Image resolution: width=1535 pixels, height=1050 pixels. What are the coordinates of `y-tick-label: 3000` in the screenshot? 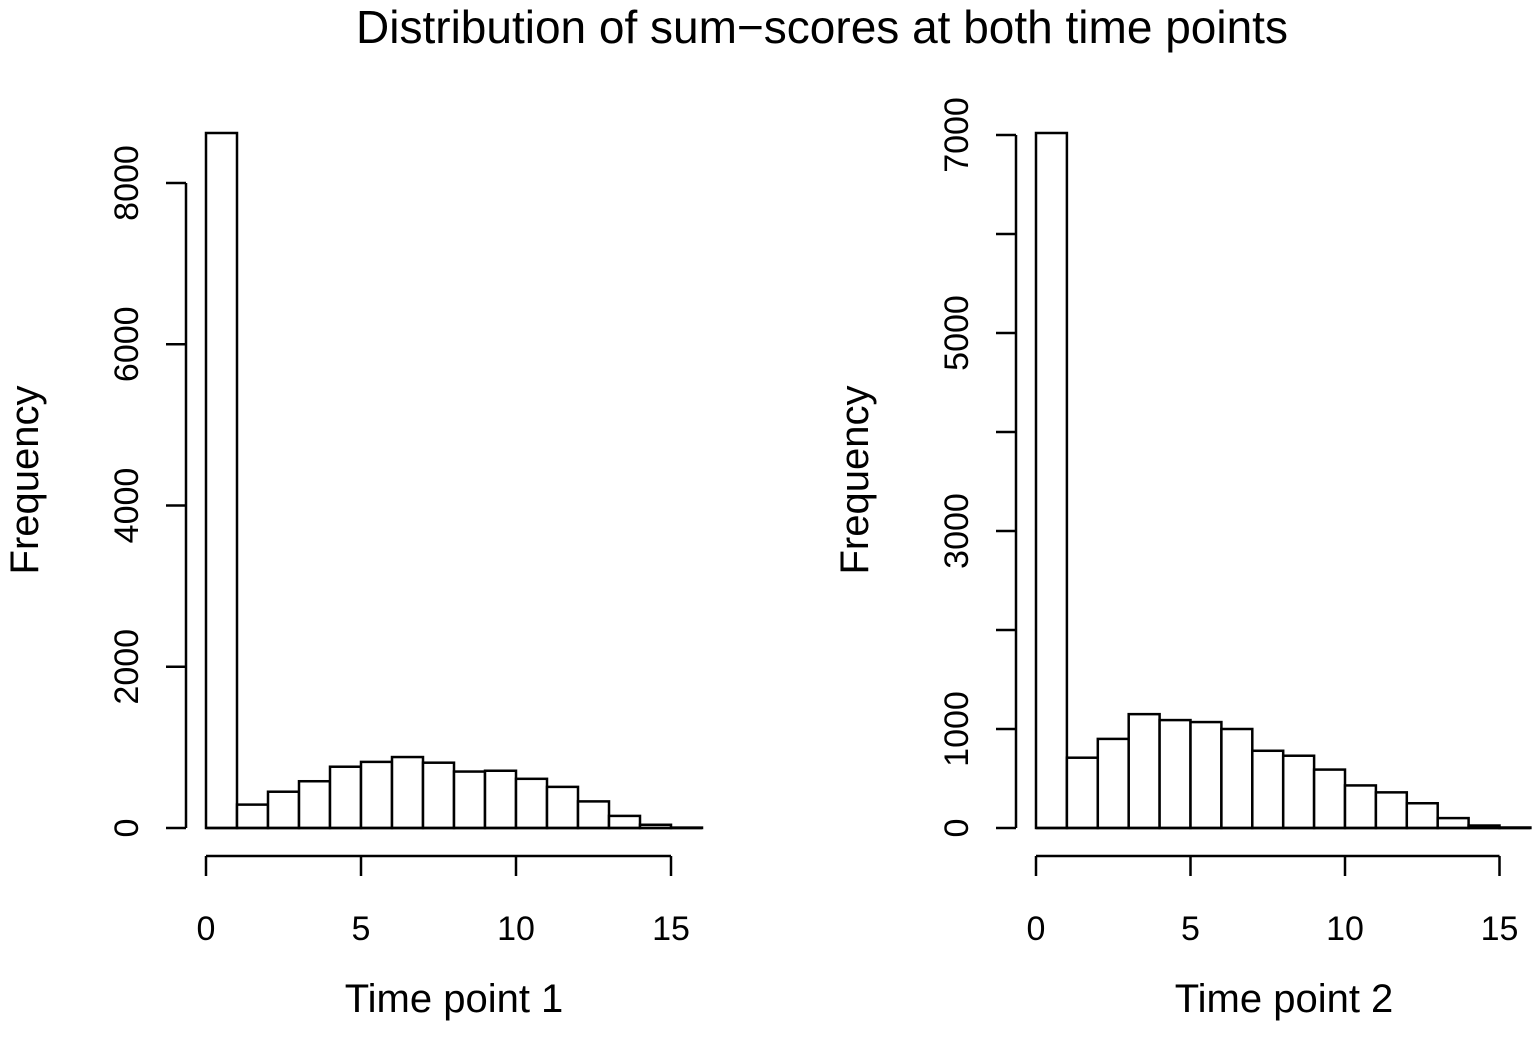 It's located at (957, 531).